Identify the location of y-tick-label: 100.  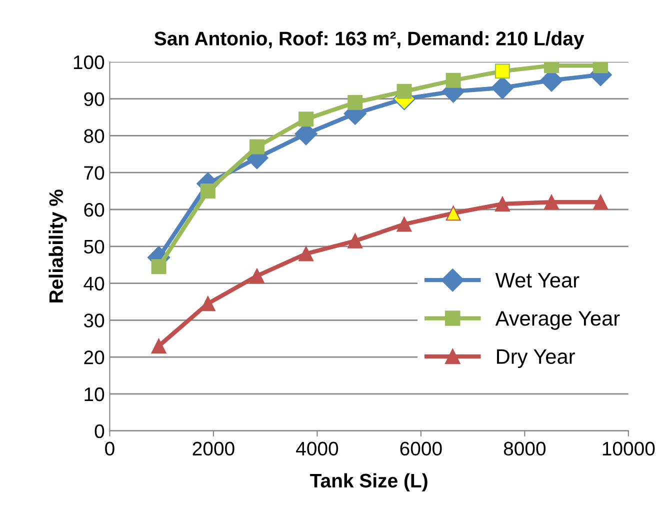
(89, 62).